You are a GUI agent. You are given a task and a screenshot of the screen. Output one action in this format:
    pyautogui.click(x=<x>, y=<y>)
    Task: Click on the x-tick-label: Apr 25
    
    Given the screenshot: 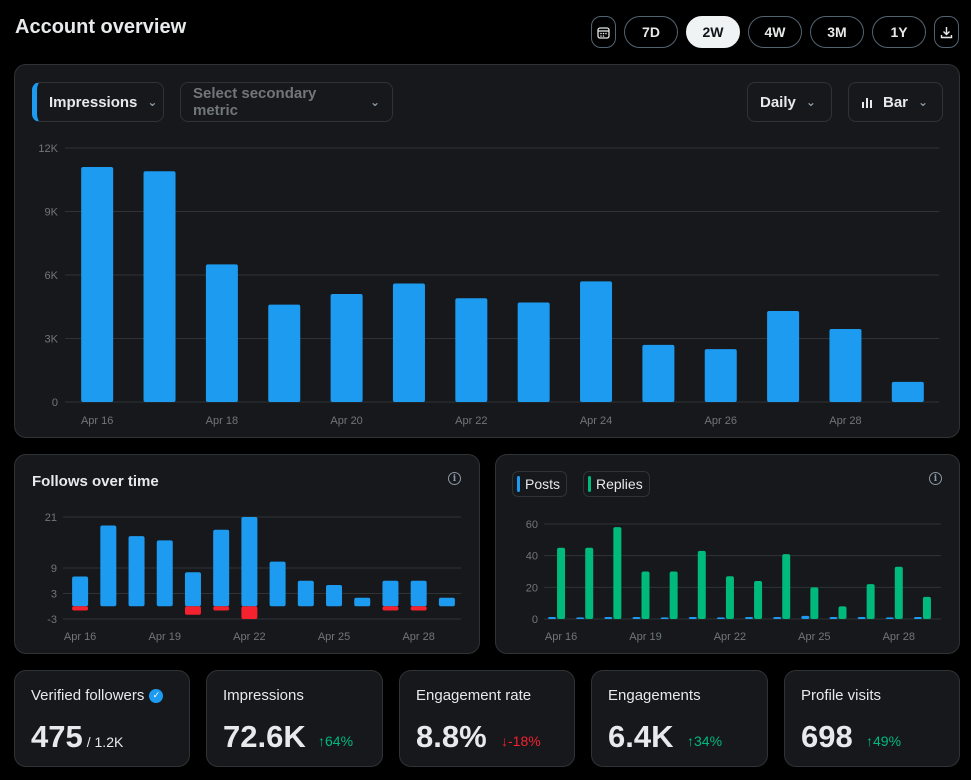 What is the action you would take?
    pyautogui.click(x=814, y=637)
    